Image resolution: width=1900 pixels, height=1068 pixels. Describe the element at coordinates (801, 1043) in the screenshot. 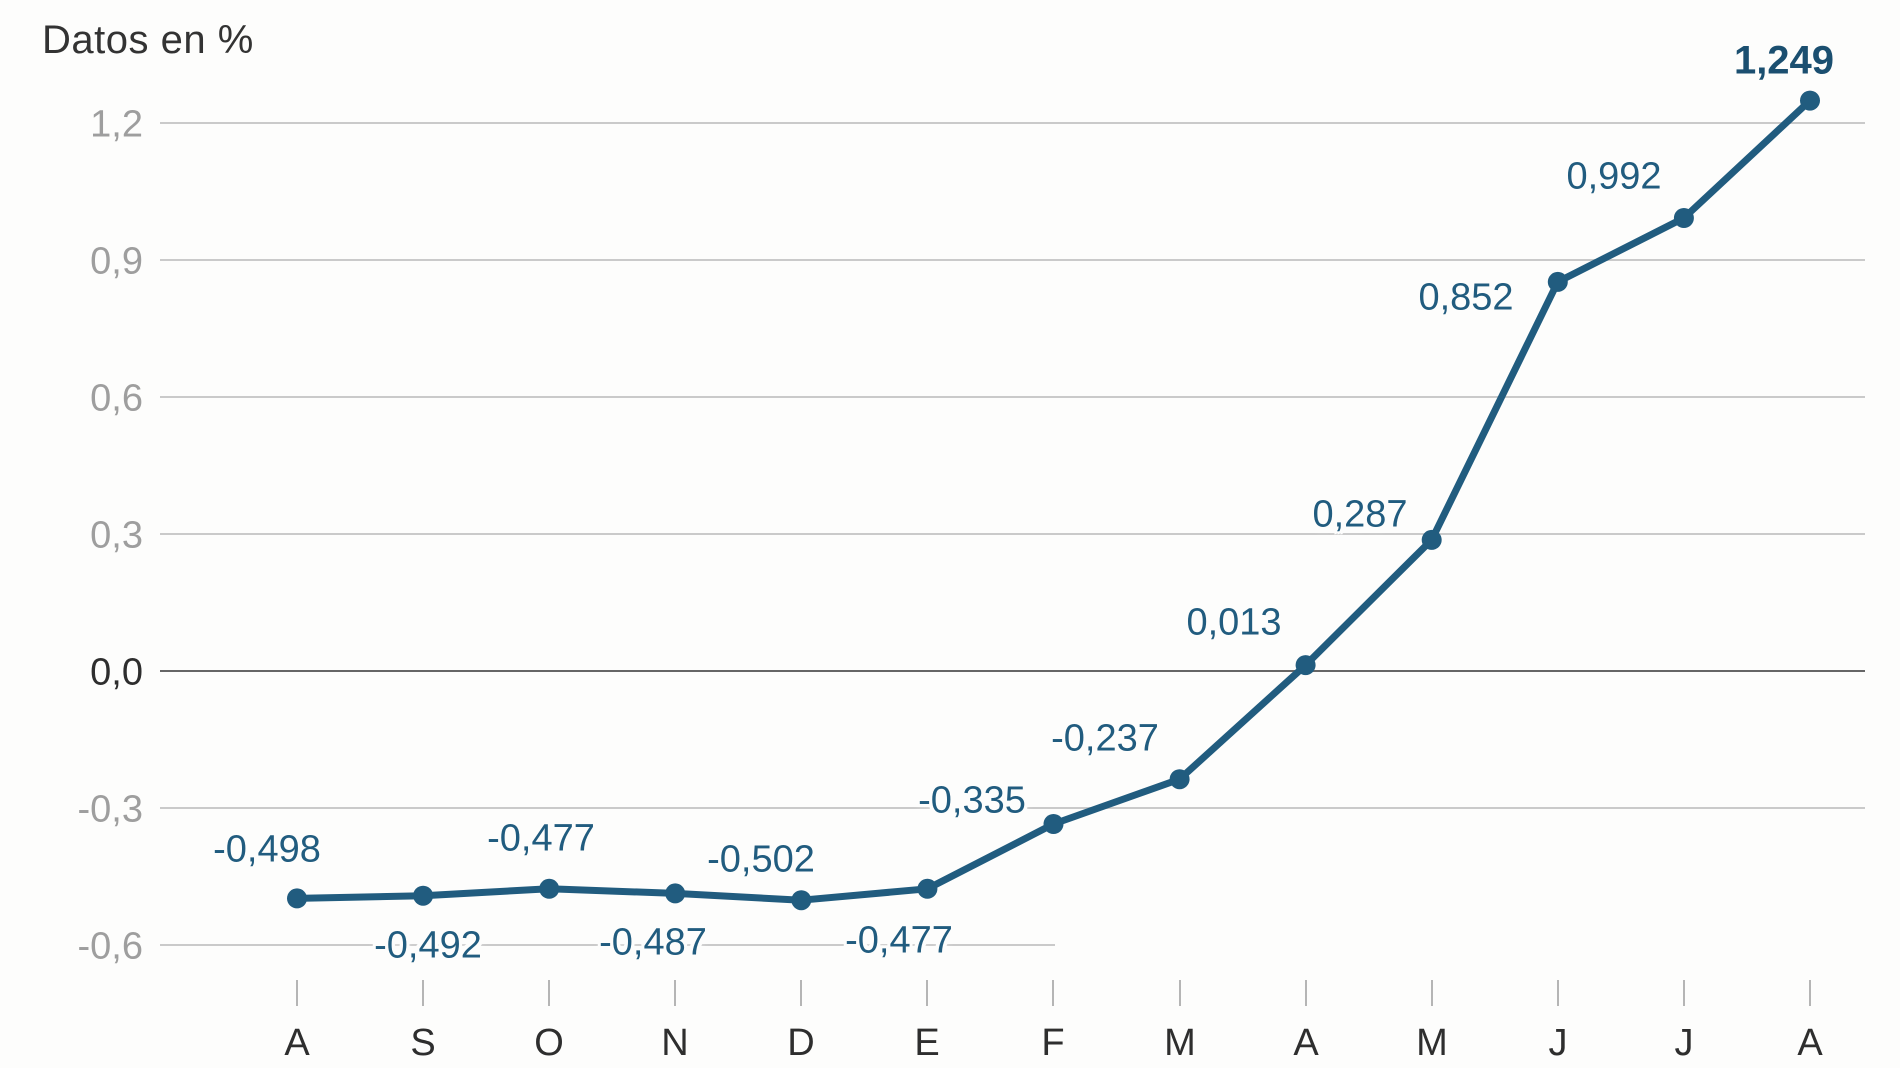

I see `x-axis-month-label: D` at that location.